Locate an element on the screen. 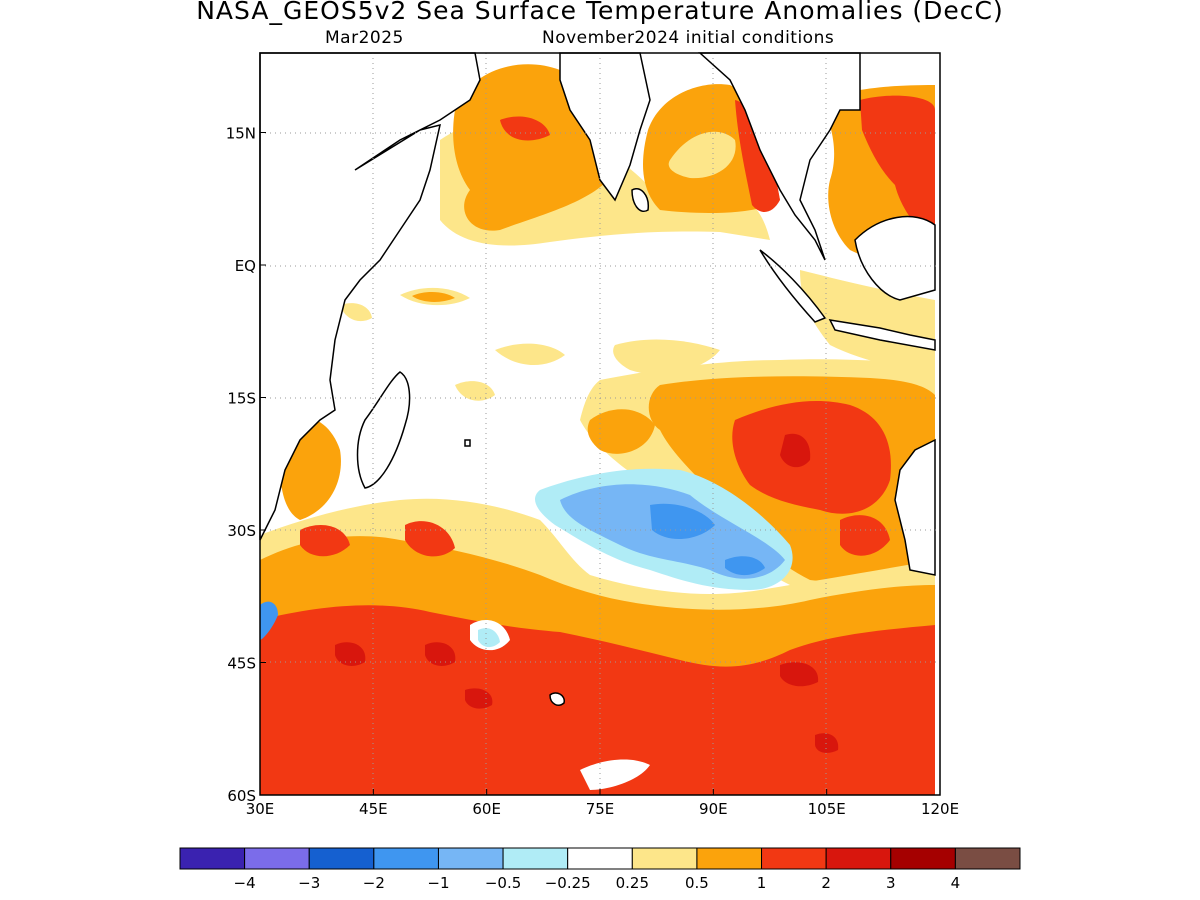 The height and width of the screenshot is (900, 1200). x-tick-label-5: 105E is located at coordinates (827, 809).